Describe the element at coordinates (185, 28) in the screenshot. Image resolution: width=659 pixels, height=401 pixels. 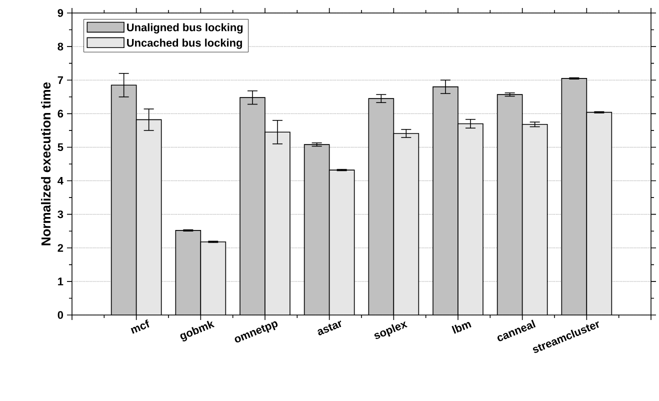
I see `legend-label: Unaligned bus locking` at that location.